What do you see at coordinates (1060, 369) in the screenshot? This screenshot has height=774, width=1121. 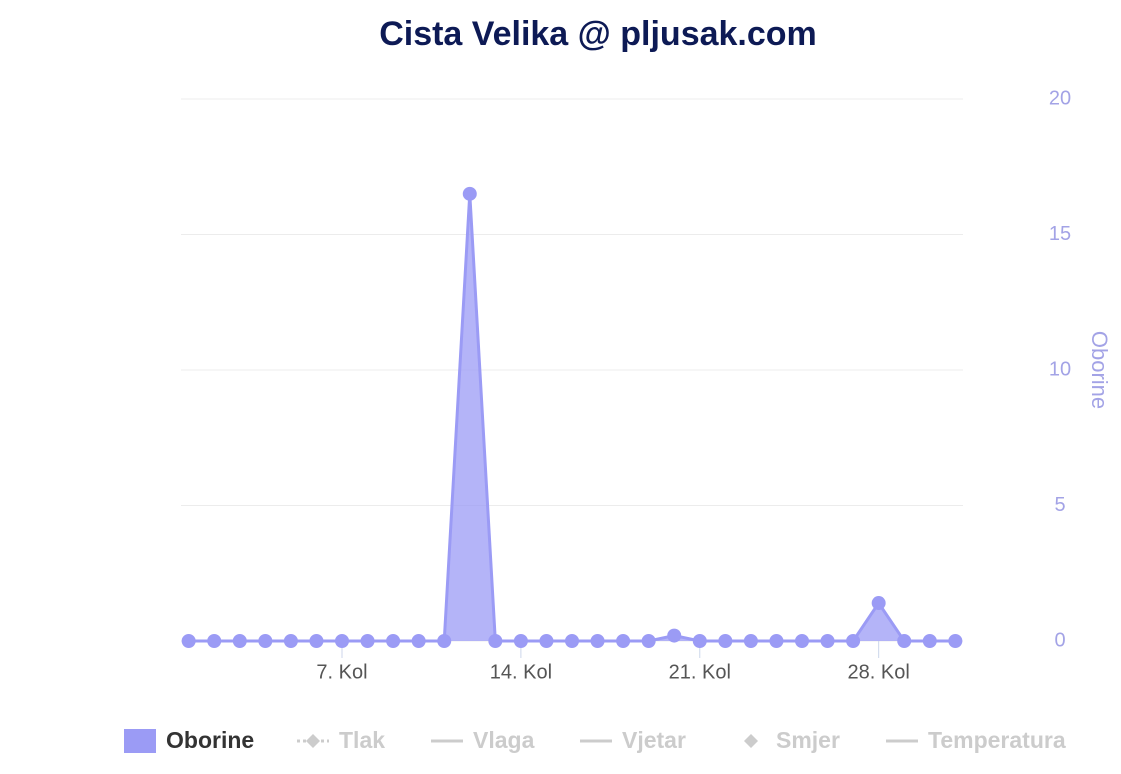 I see `y2-tick-label: 10` at bounding box center [1060, 369].